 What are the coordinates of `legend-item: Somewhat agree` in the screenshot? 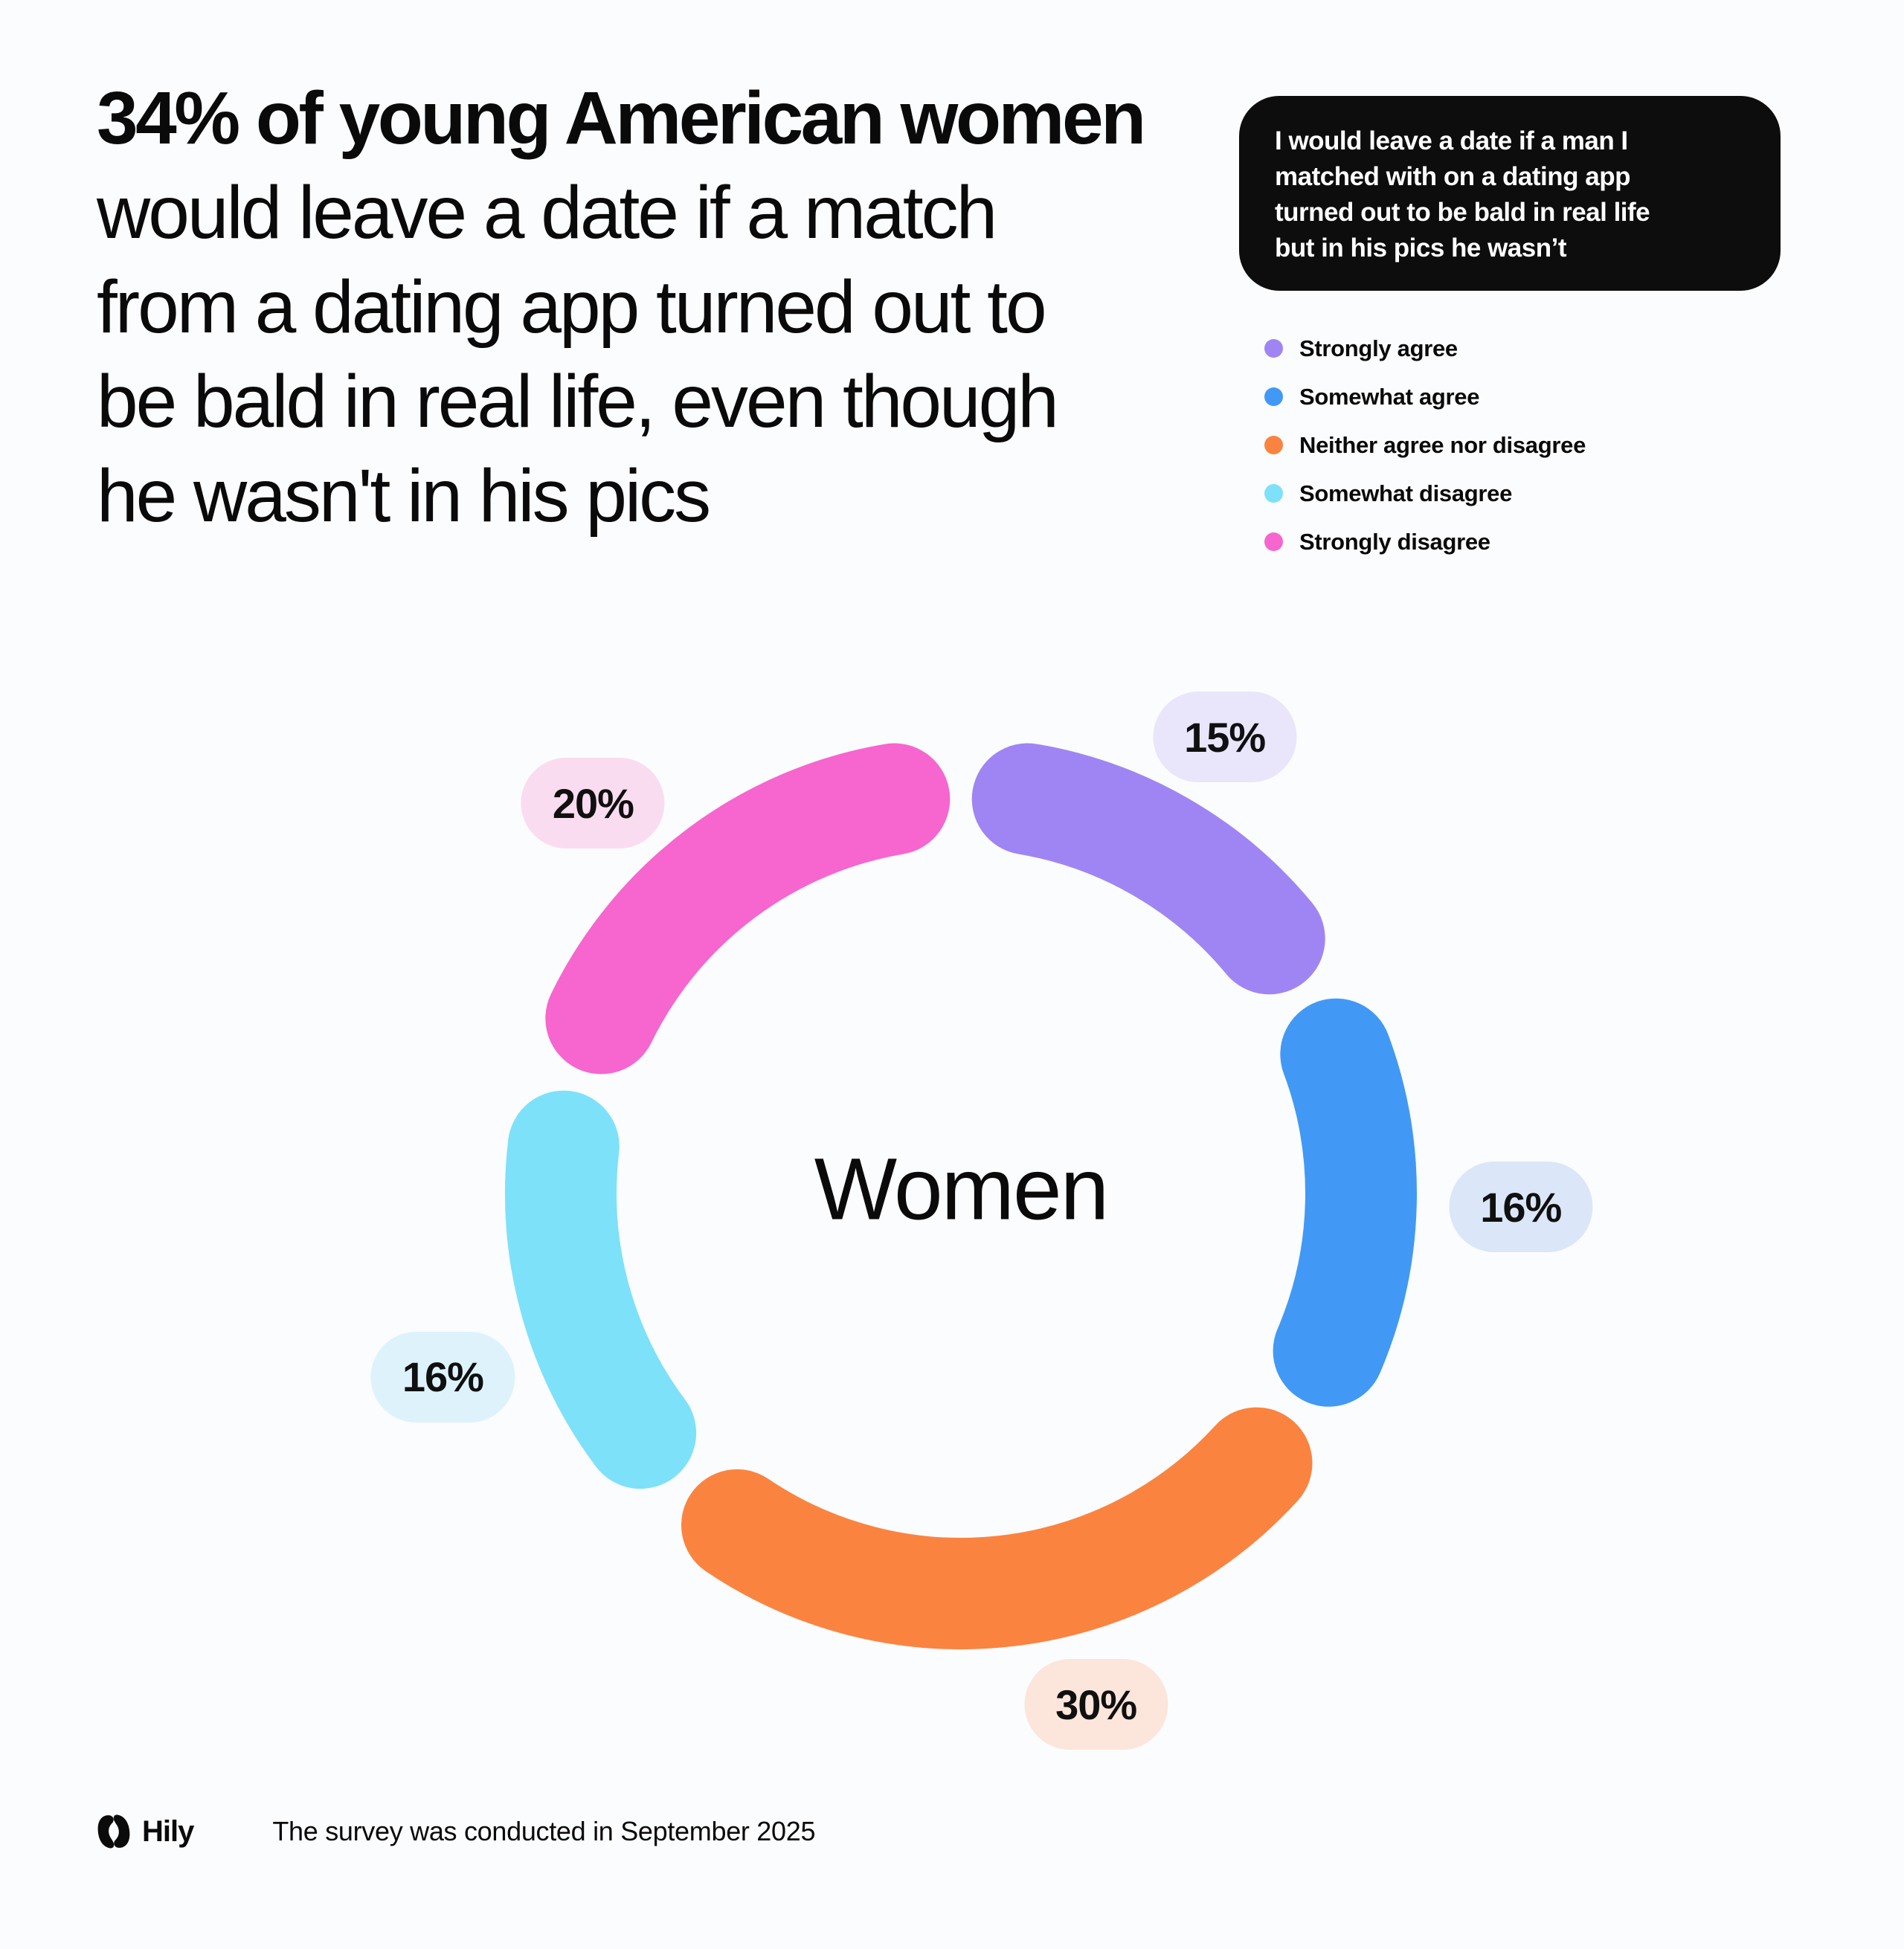 It's located at (1425, 397).